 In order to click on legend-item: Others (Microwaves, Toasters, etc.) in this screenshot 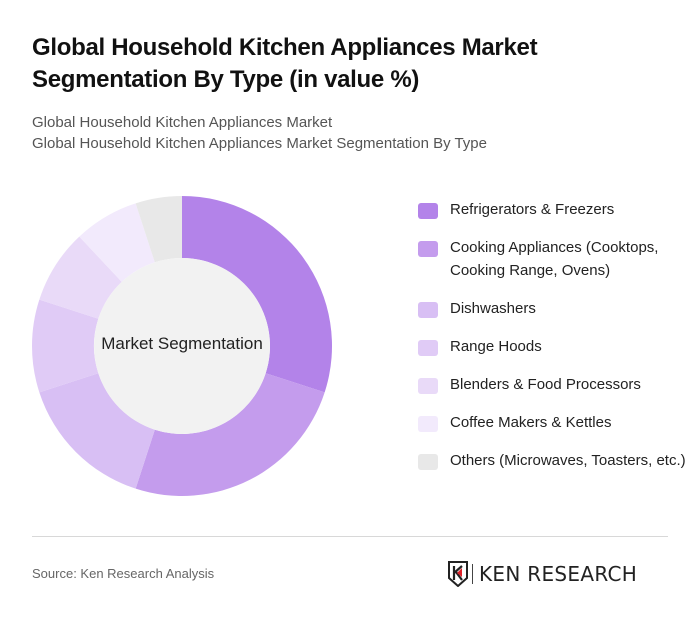, I will do `click(553, 460)`.